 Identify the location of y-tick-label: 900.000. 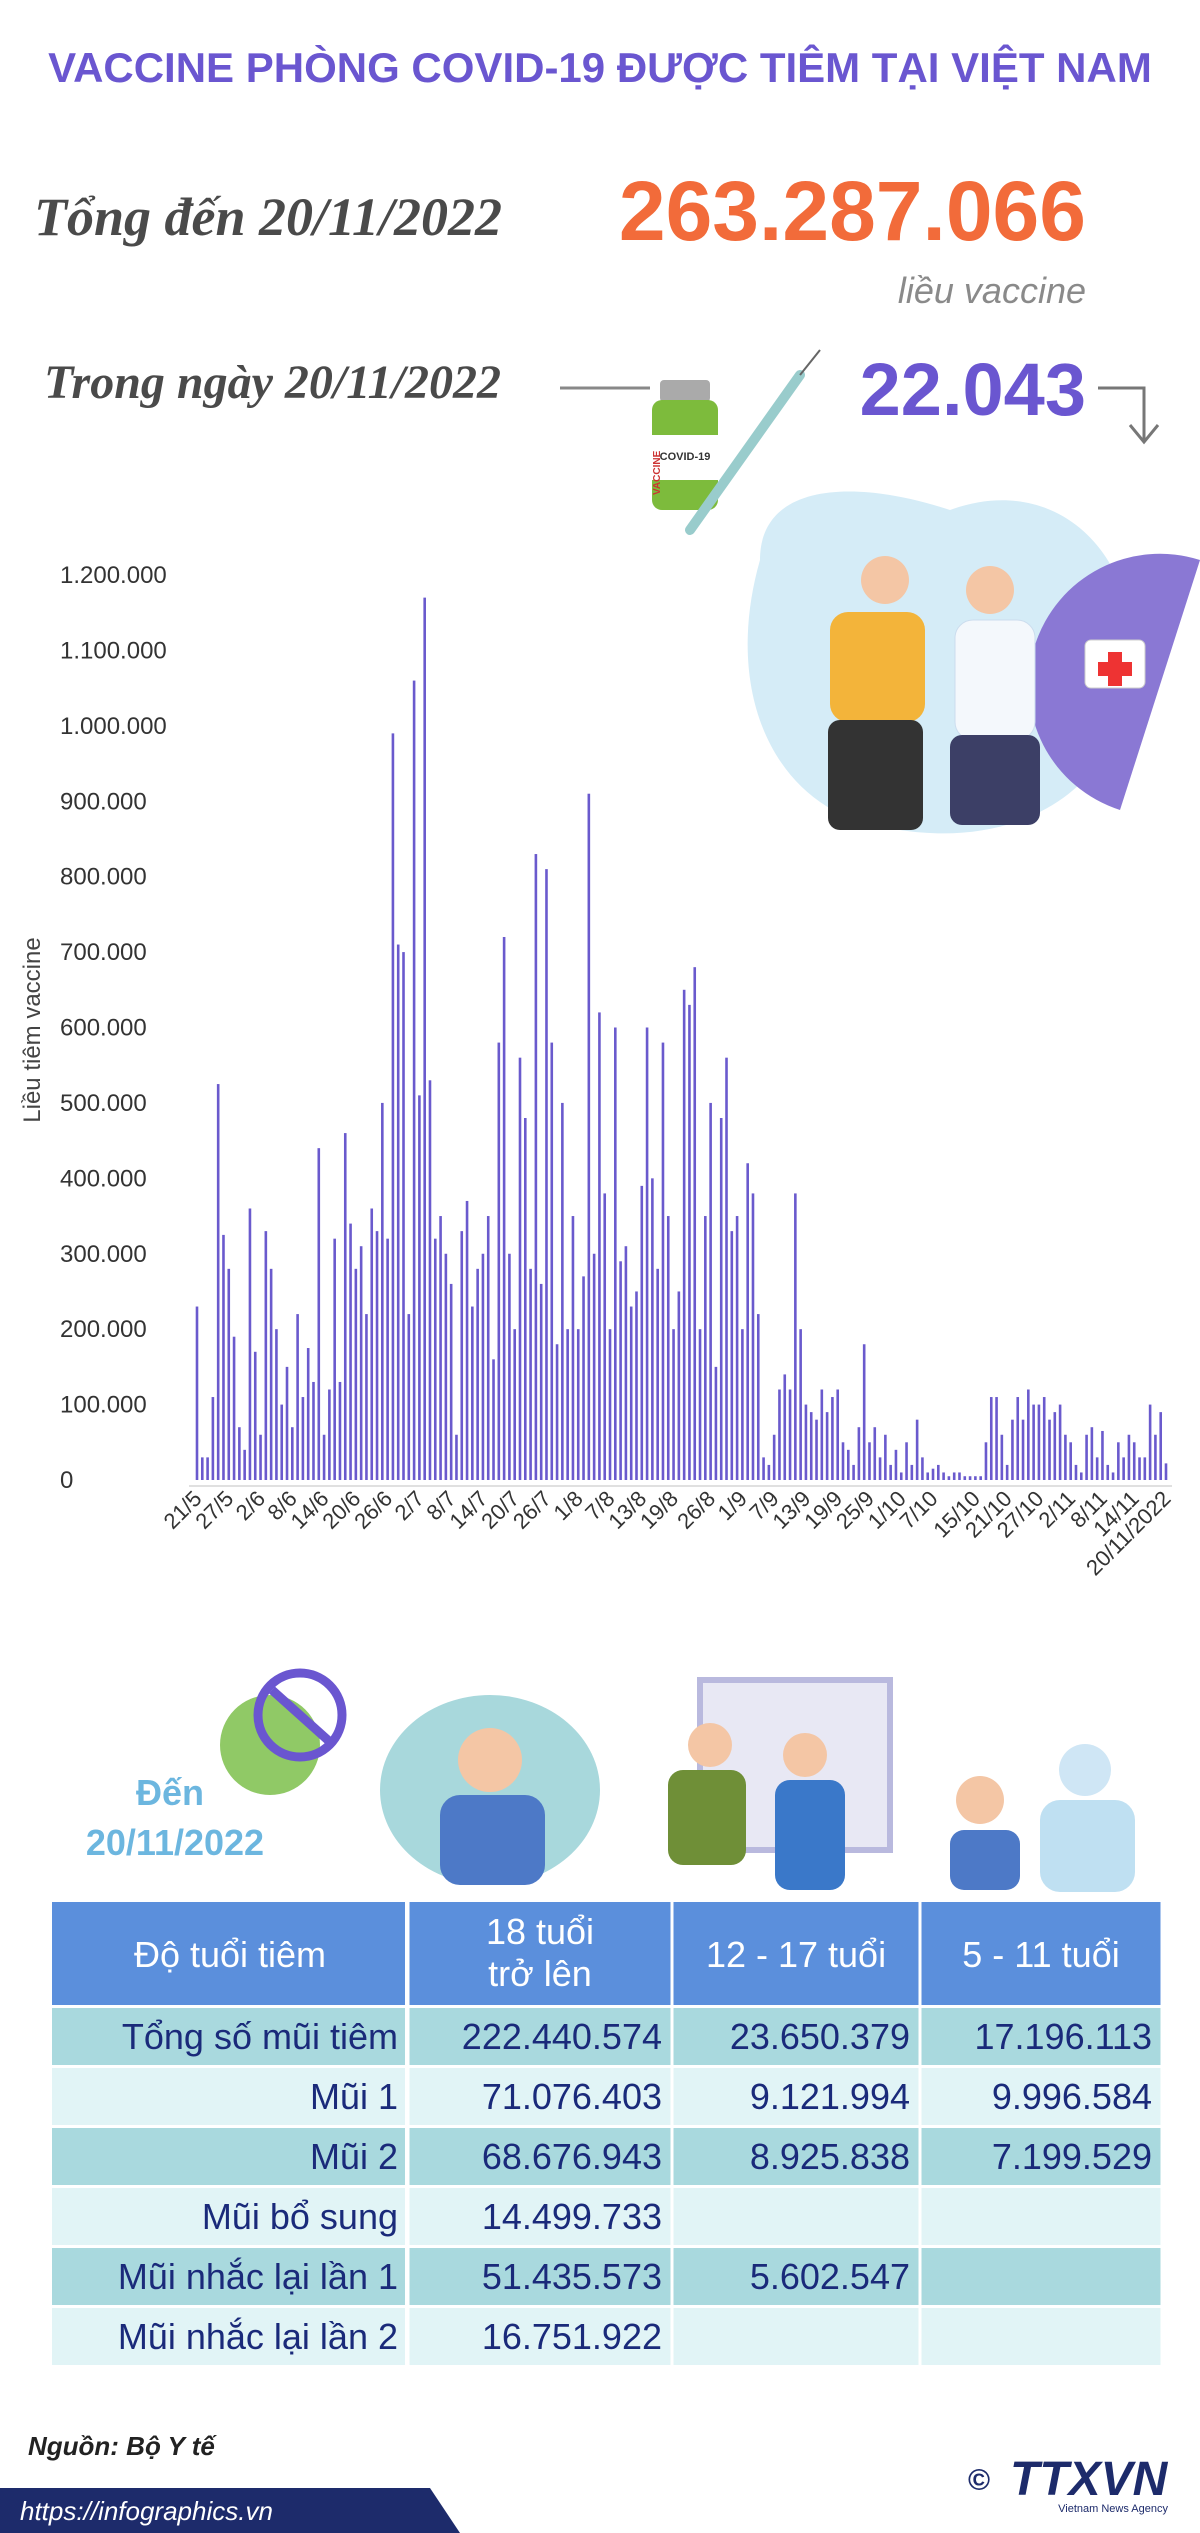
(103, 801).